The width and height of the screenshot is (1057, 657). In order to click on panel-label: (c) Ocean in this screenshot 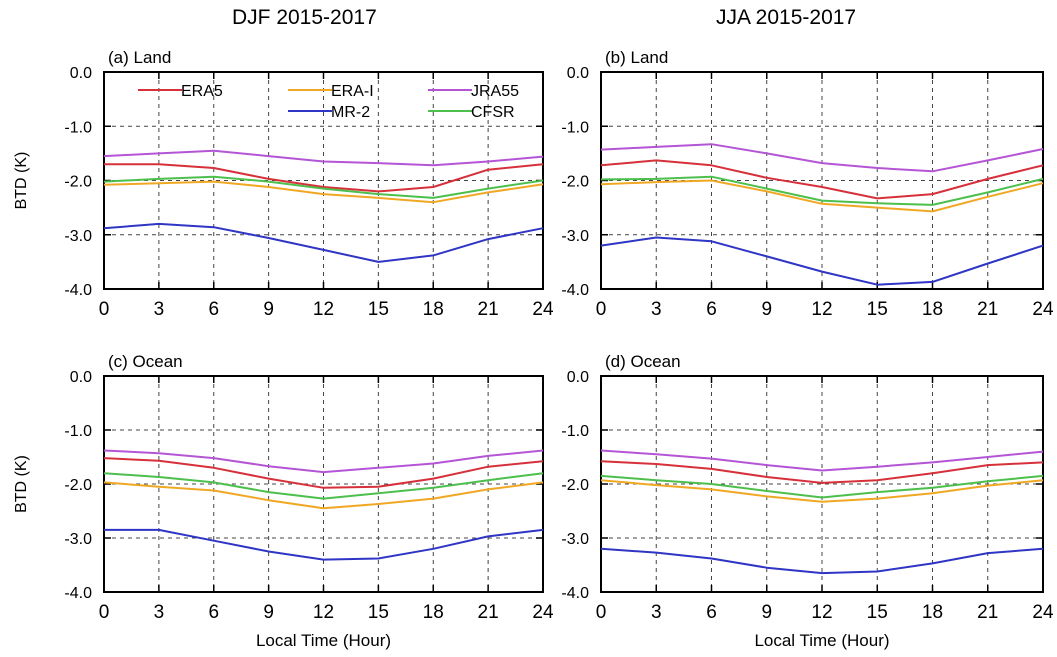, I will do `click(145, 361)`.